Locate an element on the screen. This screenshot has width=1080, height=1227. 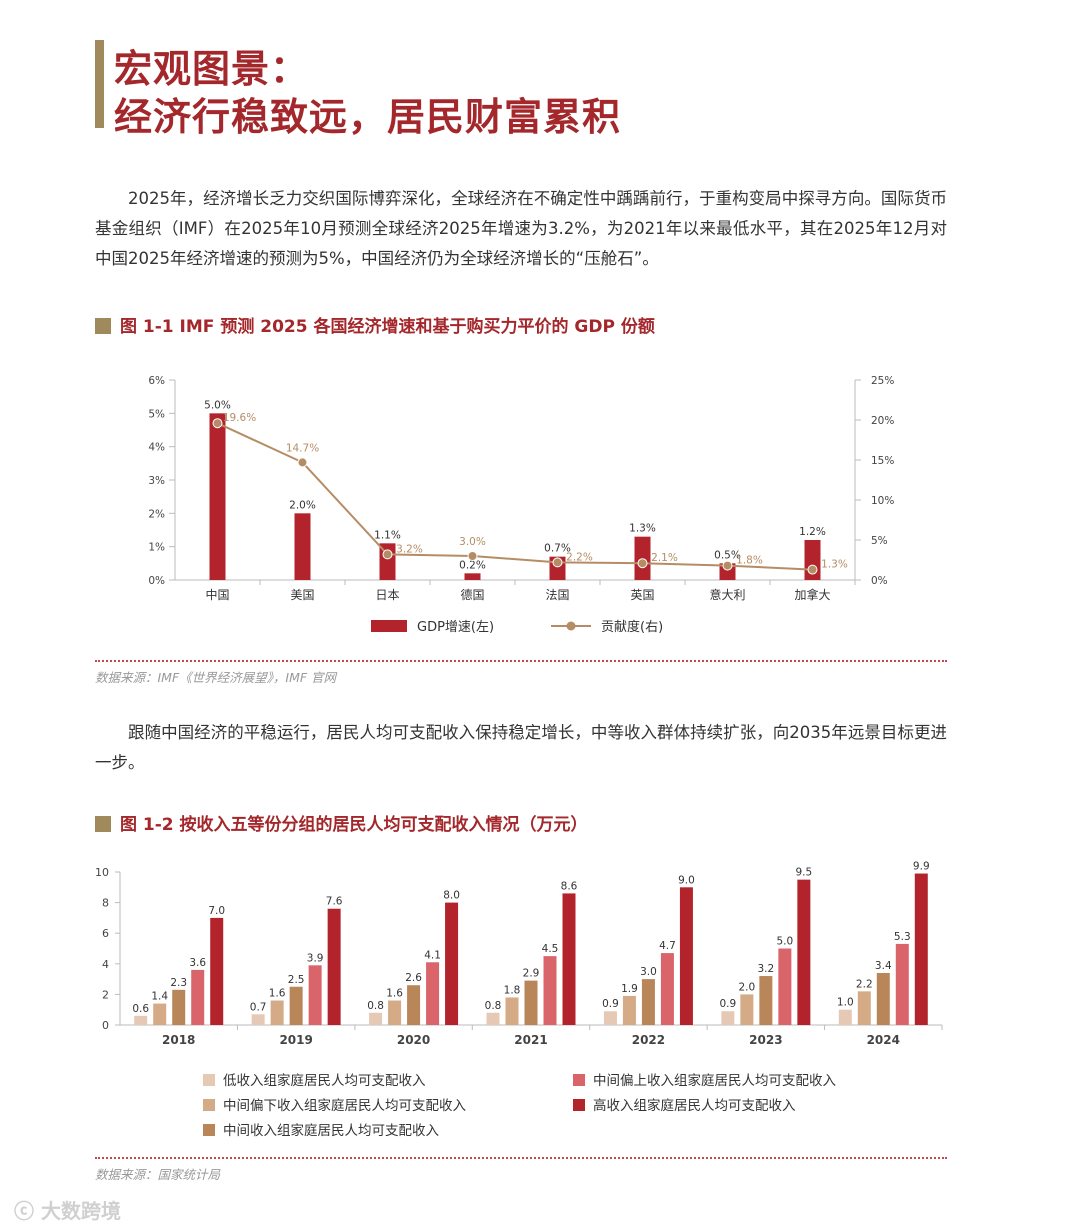
income-bar-label: 8.0 is located at coordinates (451, 896).